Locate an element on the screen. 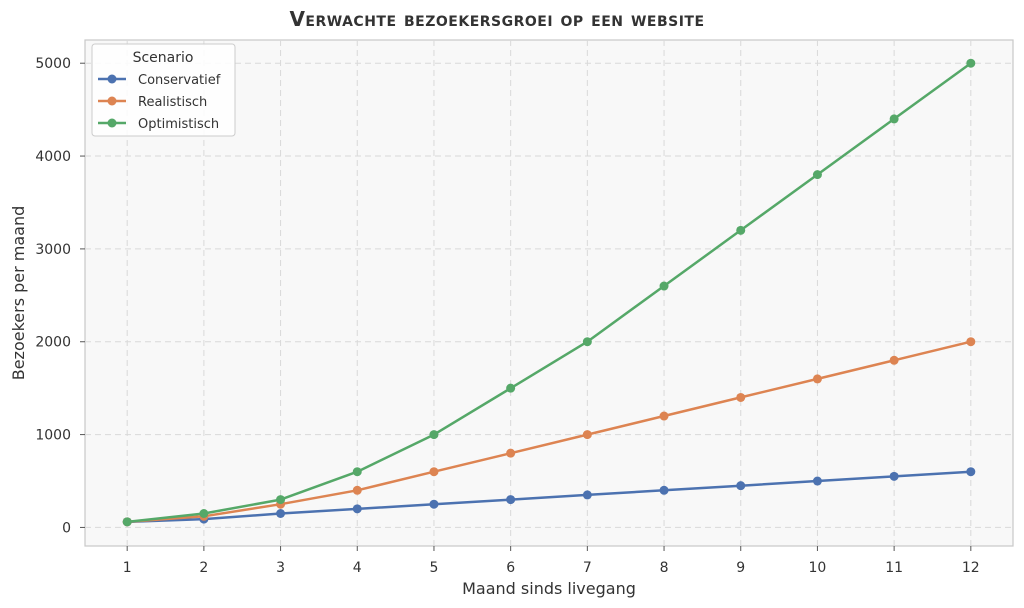  chart-title: Verwachte bezoekersgroei op een website is located at coordinates (496, 19).